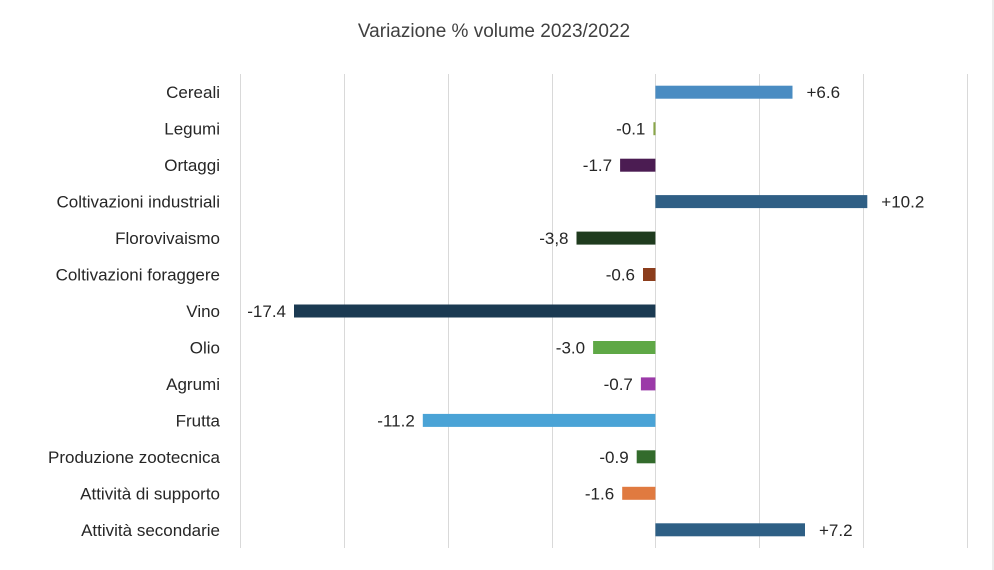 This screenshot has height=570, width=994. I want to click on data-label: -11.2, so click(396, 420).